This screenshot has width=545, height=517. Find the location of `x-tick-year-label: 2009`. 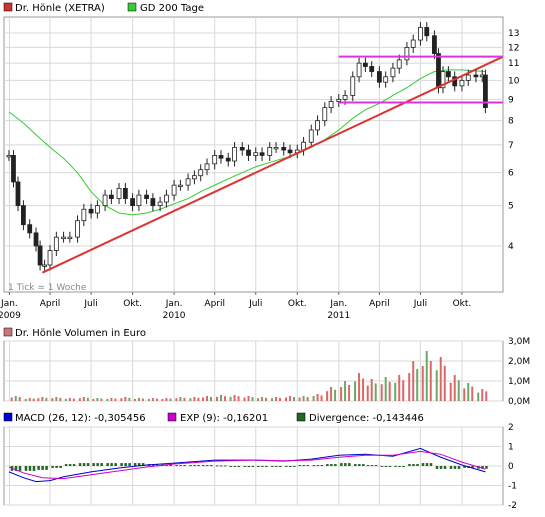

x-tick-year-label: 2009 is located at coordinates (10, 316).